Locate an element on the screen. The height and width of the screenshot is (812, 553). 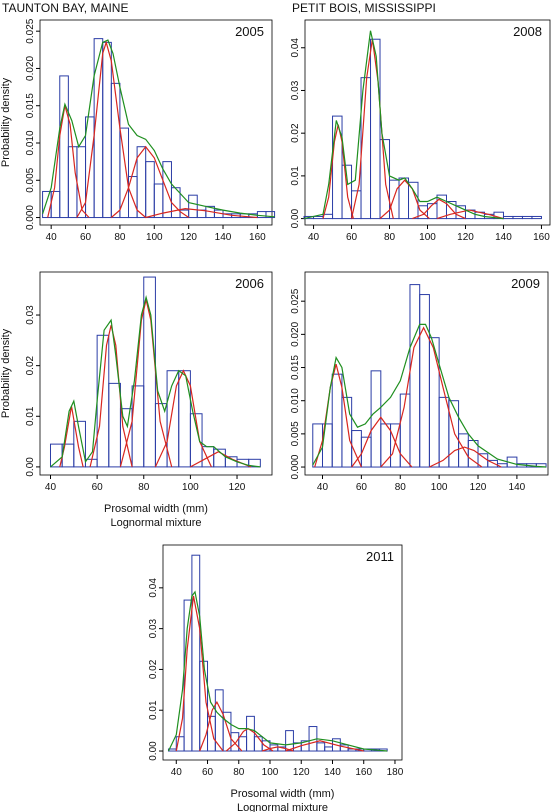
x-tick-label: 180 is located at coordinates (395, 772).